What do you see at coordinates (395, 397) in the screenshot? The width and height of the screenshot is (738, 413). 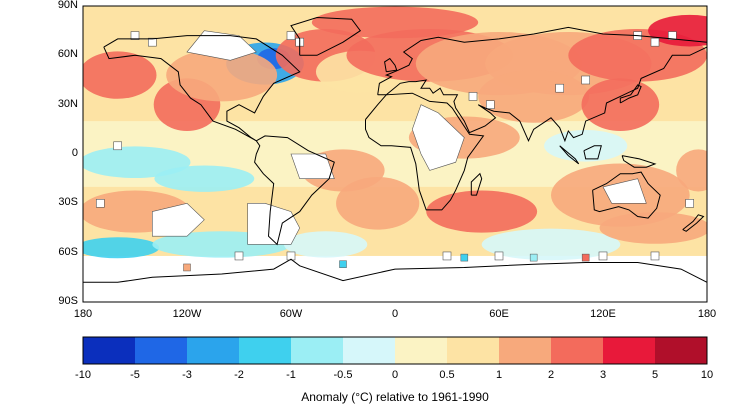 I see `colorbar-title: Anomaly (°C) relative to 1961-1990` at bounding box center [395, 397].